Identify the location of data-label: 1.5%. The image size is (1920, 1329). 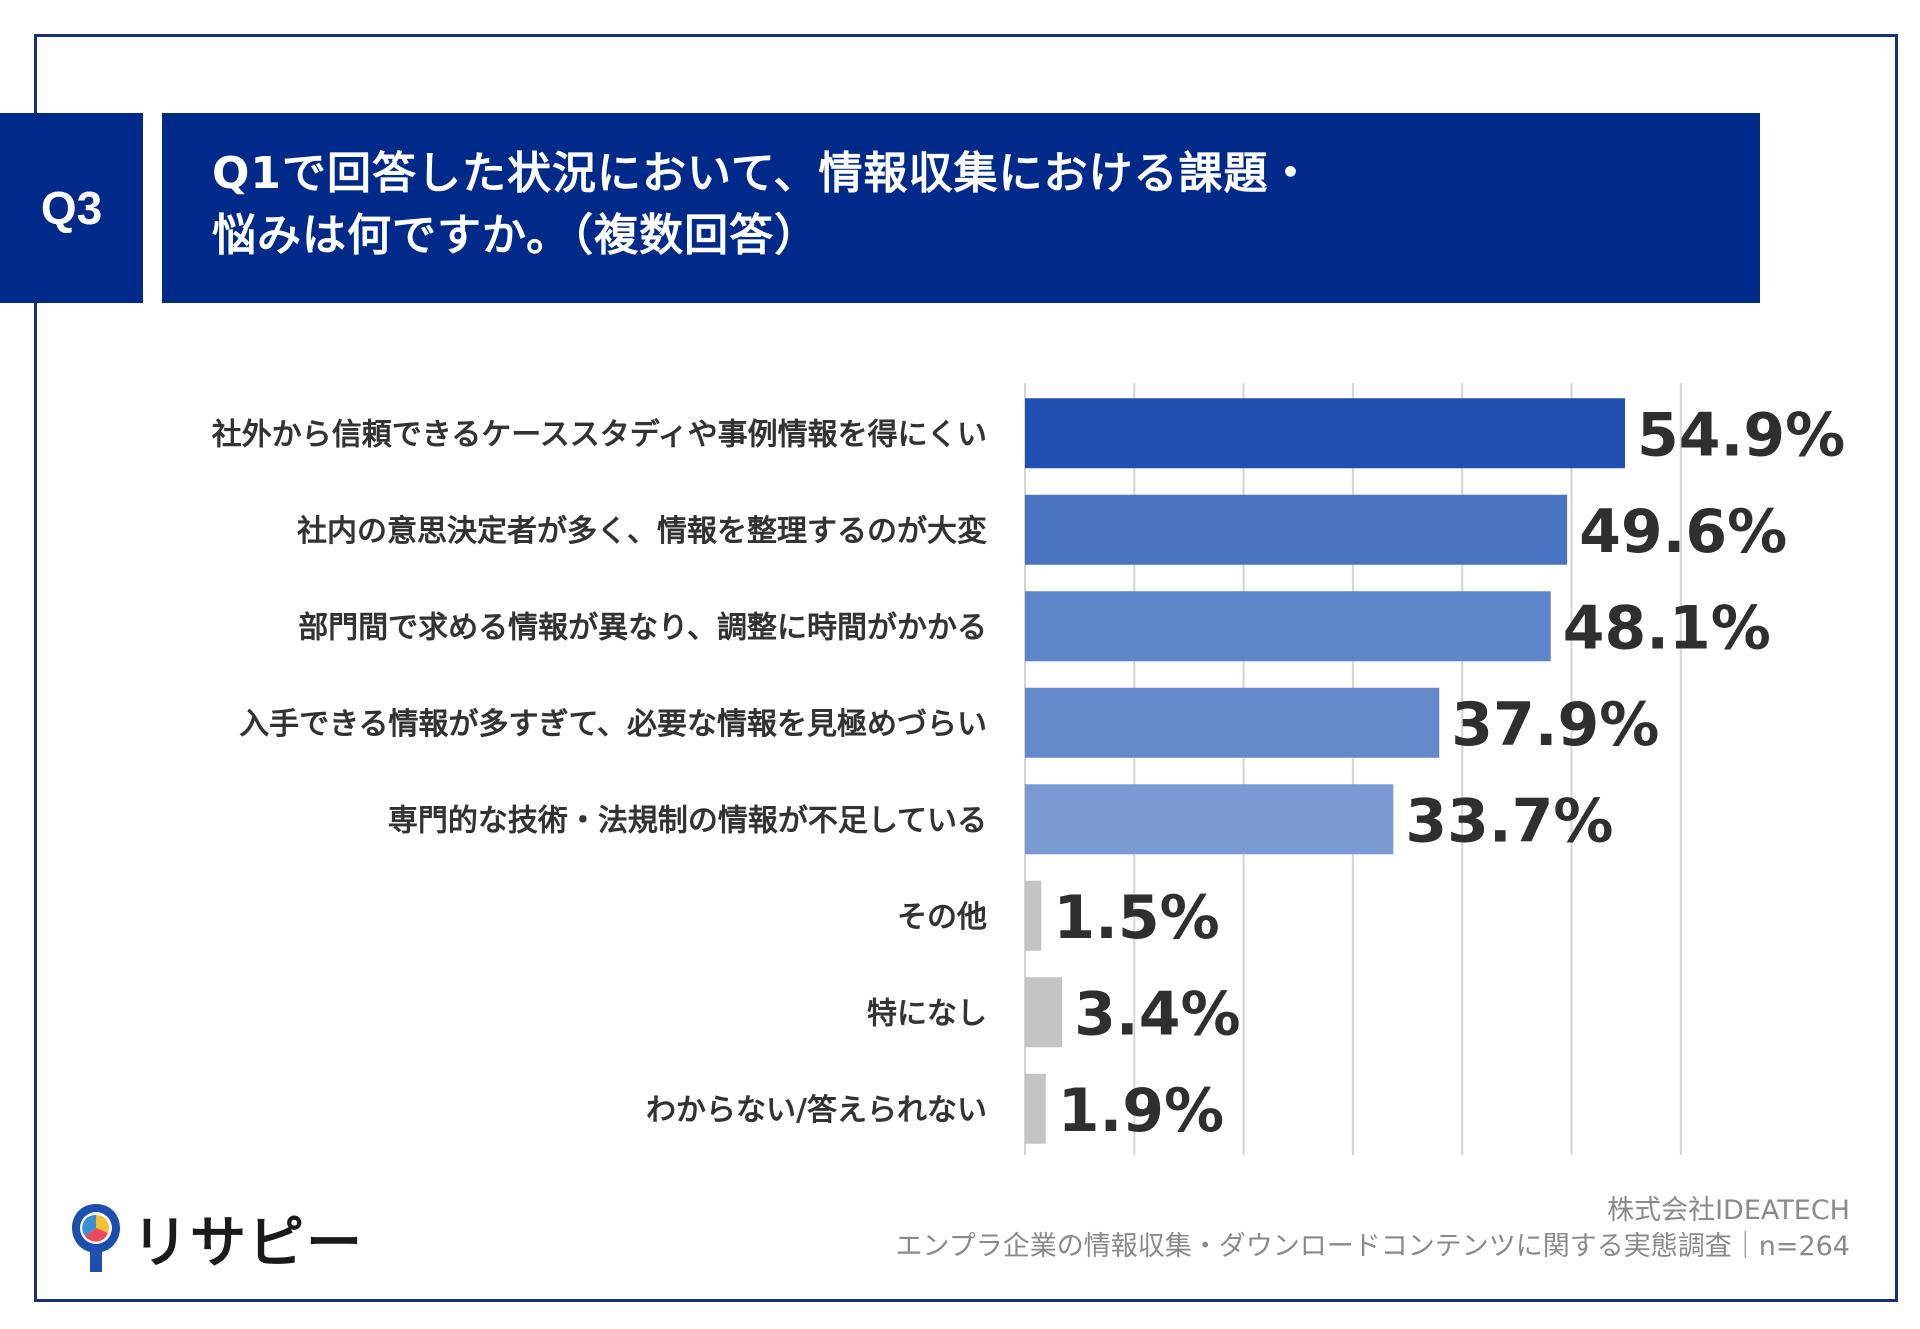
(1136, 918).